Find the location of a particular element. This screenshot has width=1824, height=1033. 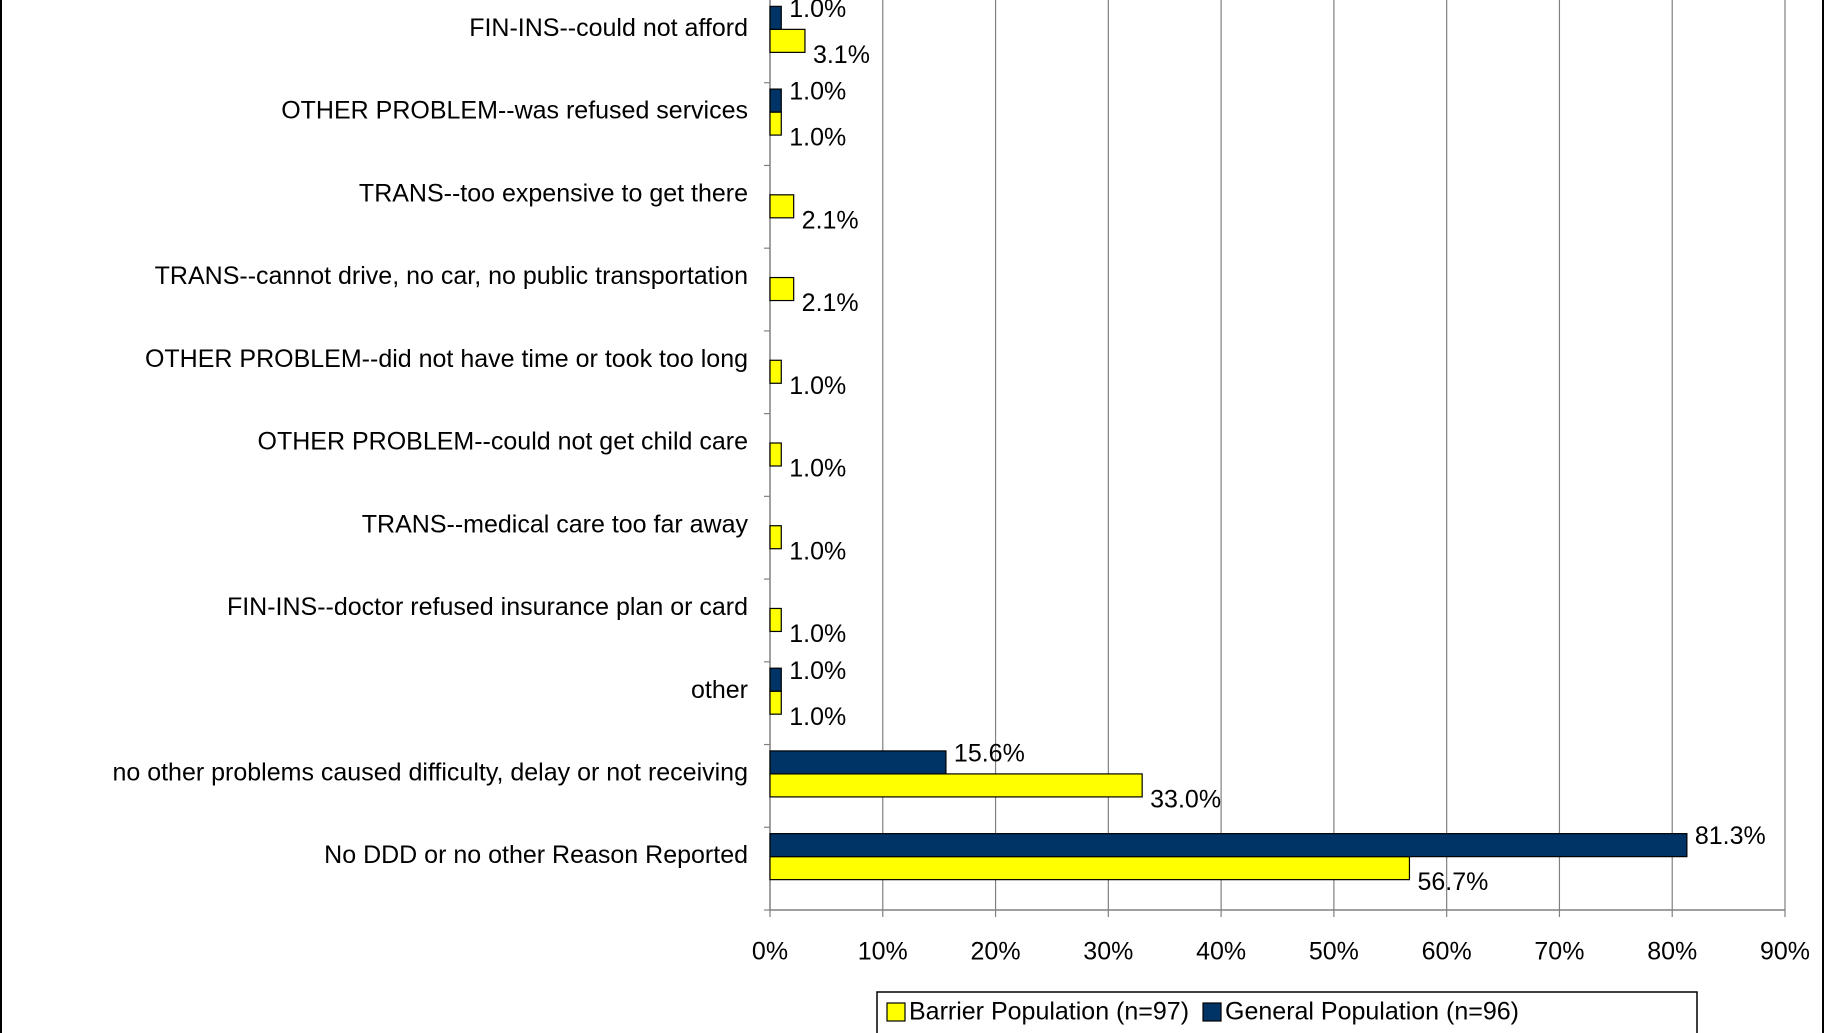

x-tick-label: 60% is located at coordinates (1447, 952).